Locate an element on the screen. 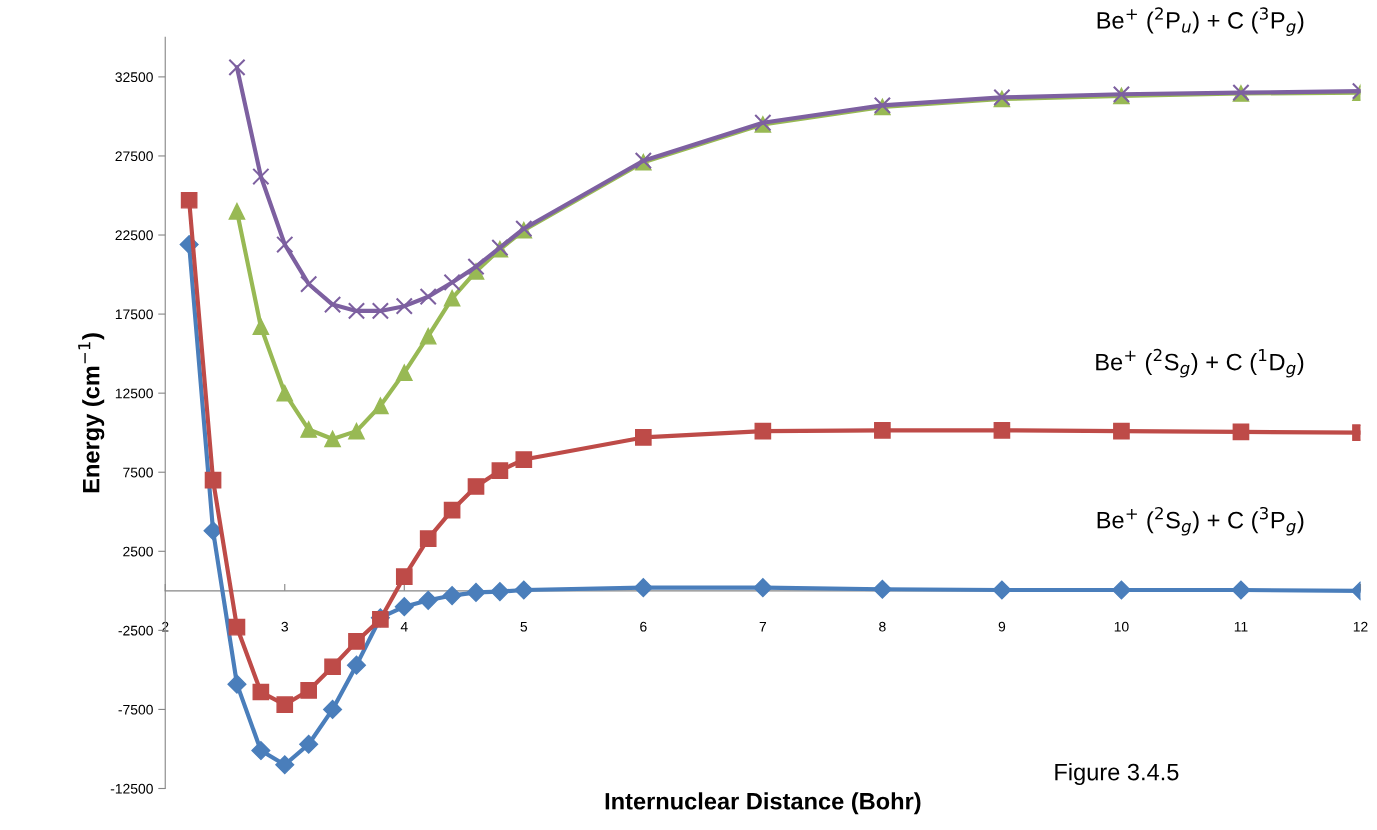  y-tick-label: 12500 is located at coordinates (134, 393).